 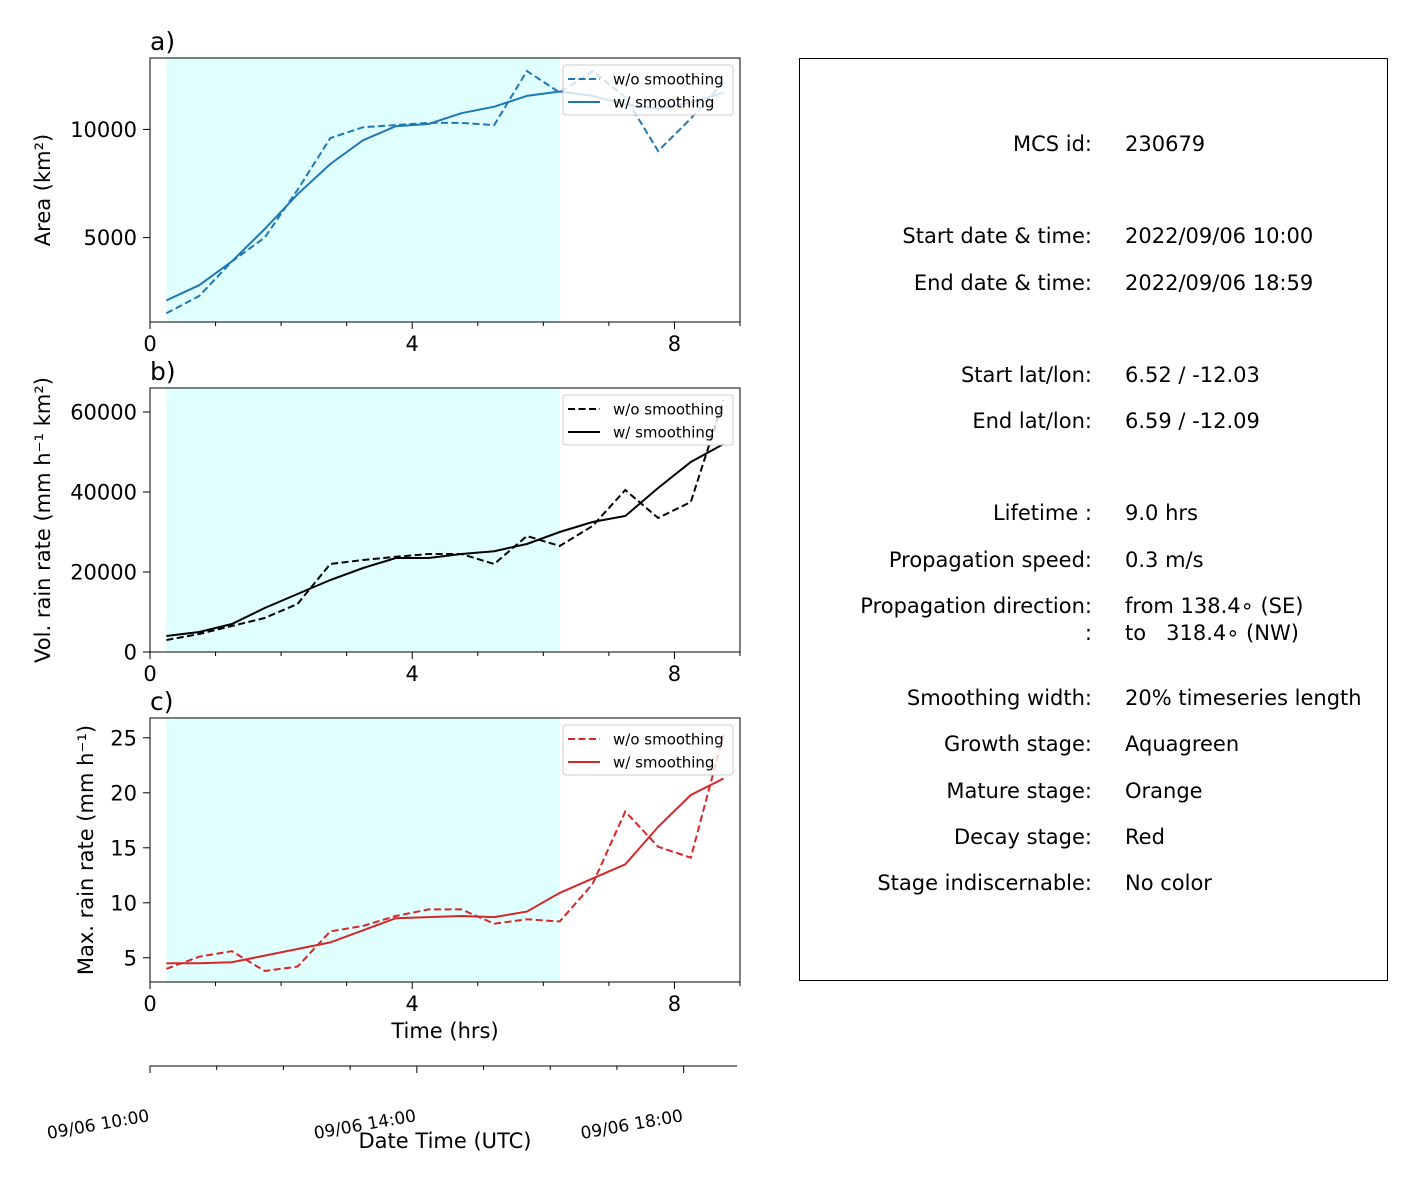 What do you see at coordinates (1042, 513) in the screenshot?
I see `info-key: Lifetime :` at bounding box center [1042, 513].